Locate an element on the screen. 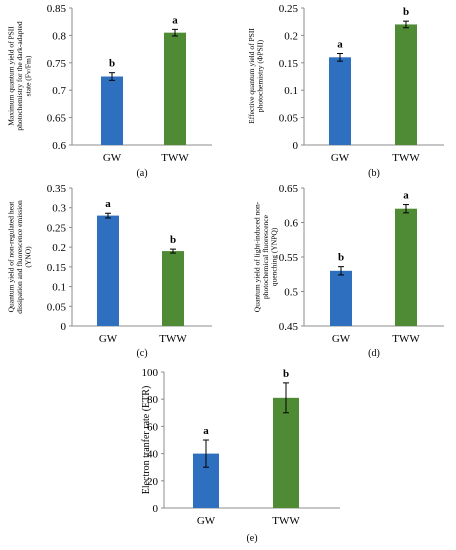 This screenshot has height=550, width=456. y-tick-label: 0.75 is located at coordinates (57, 64).